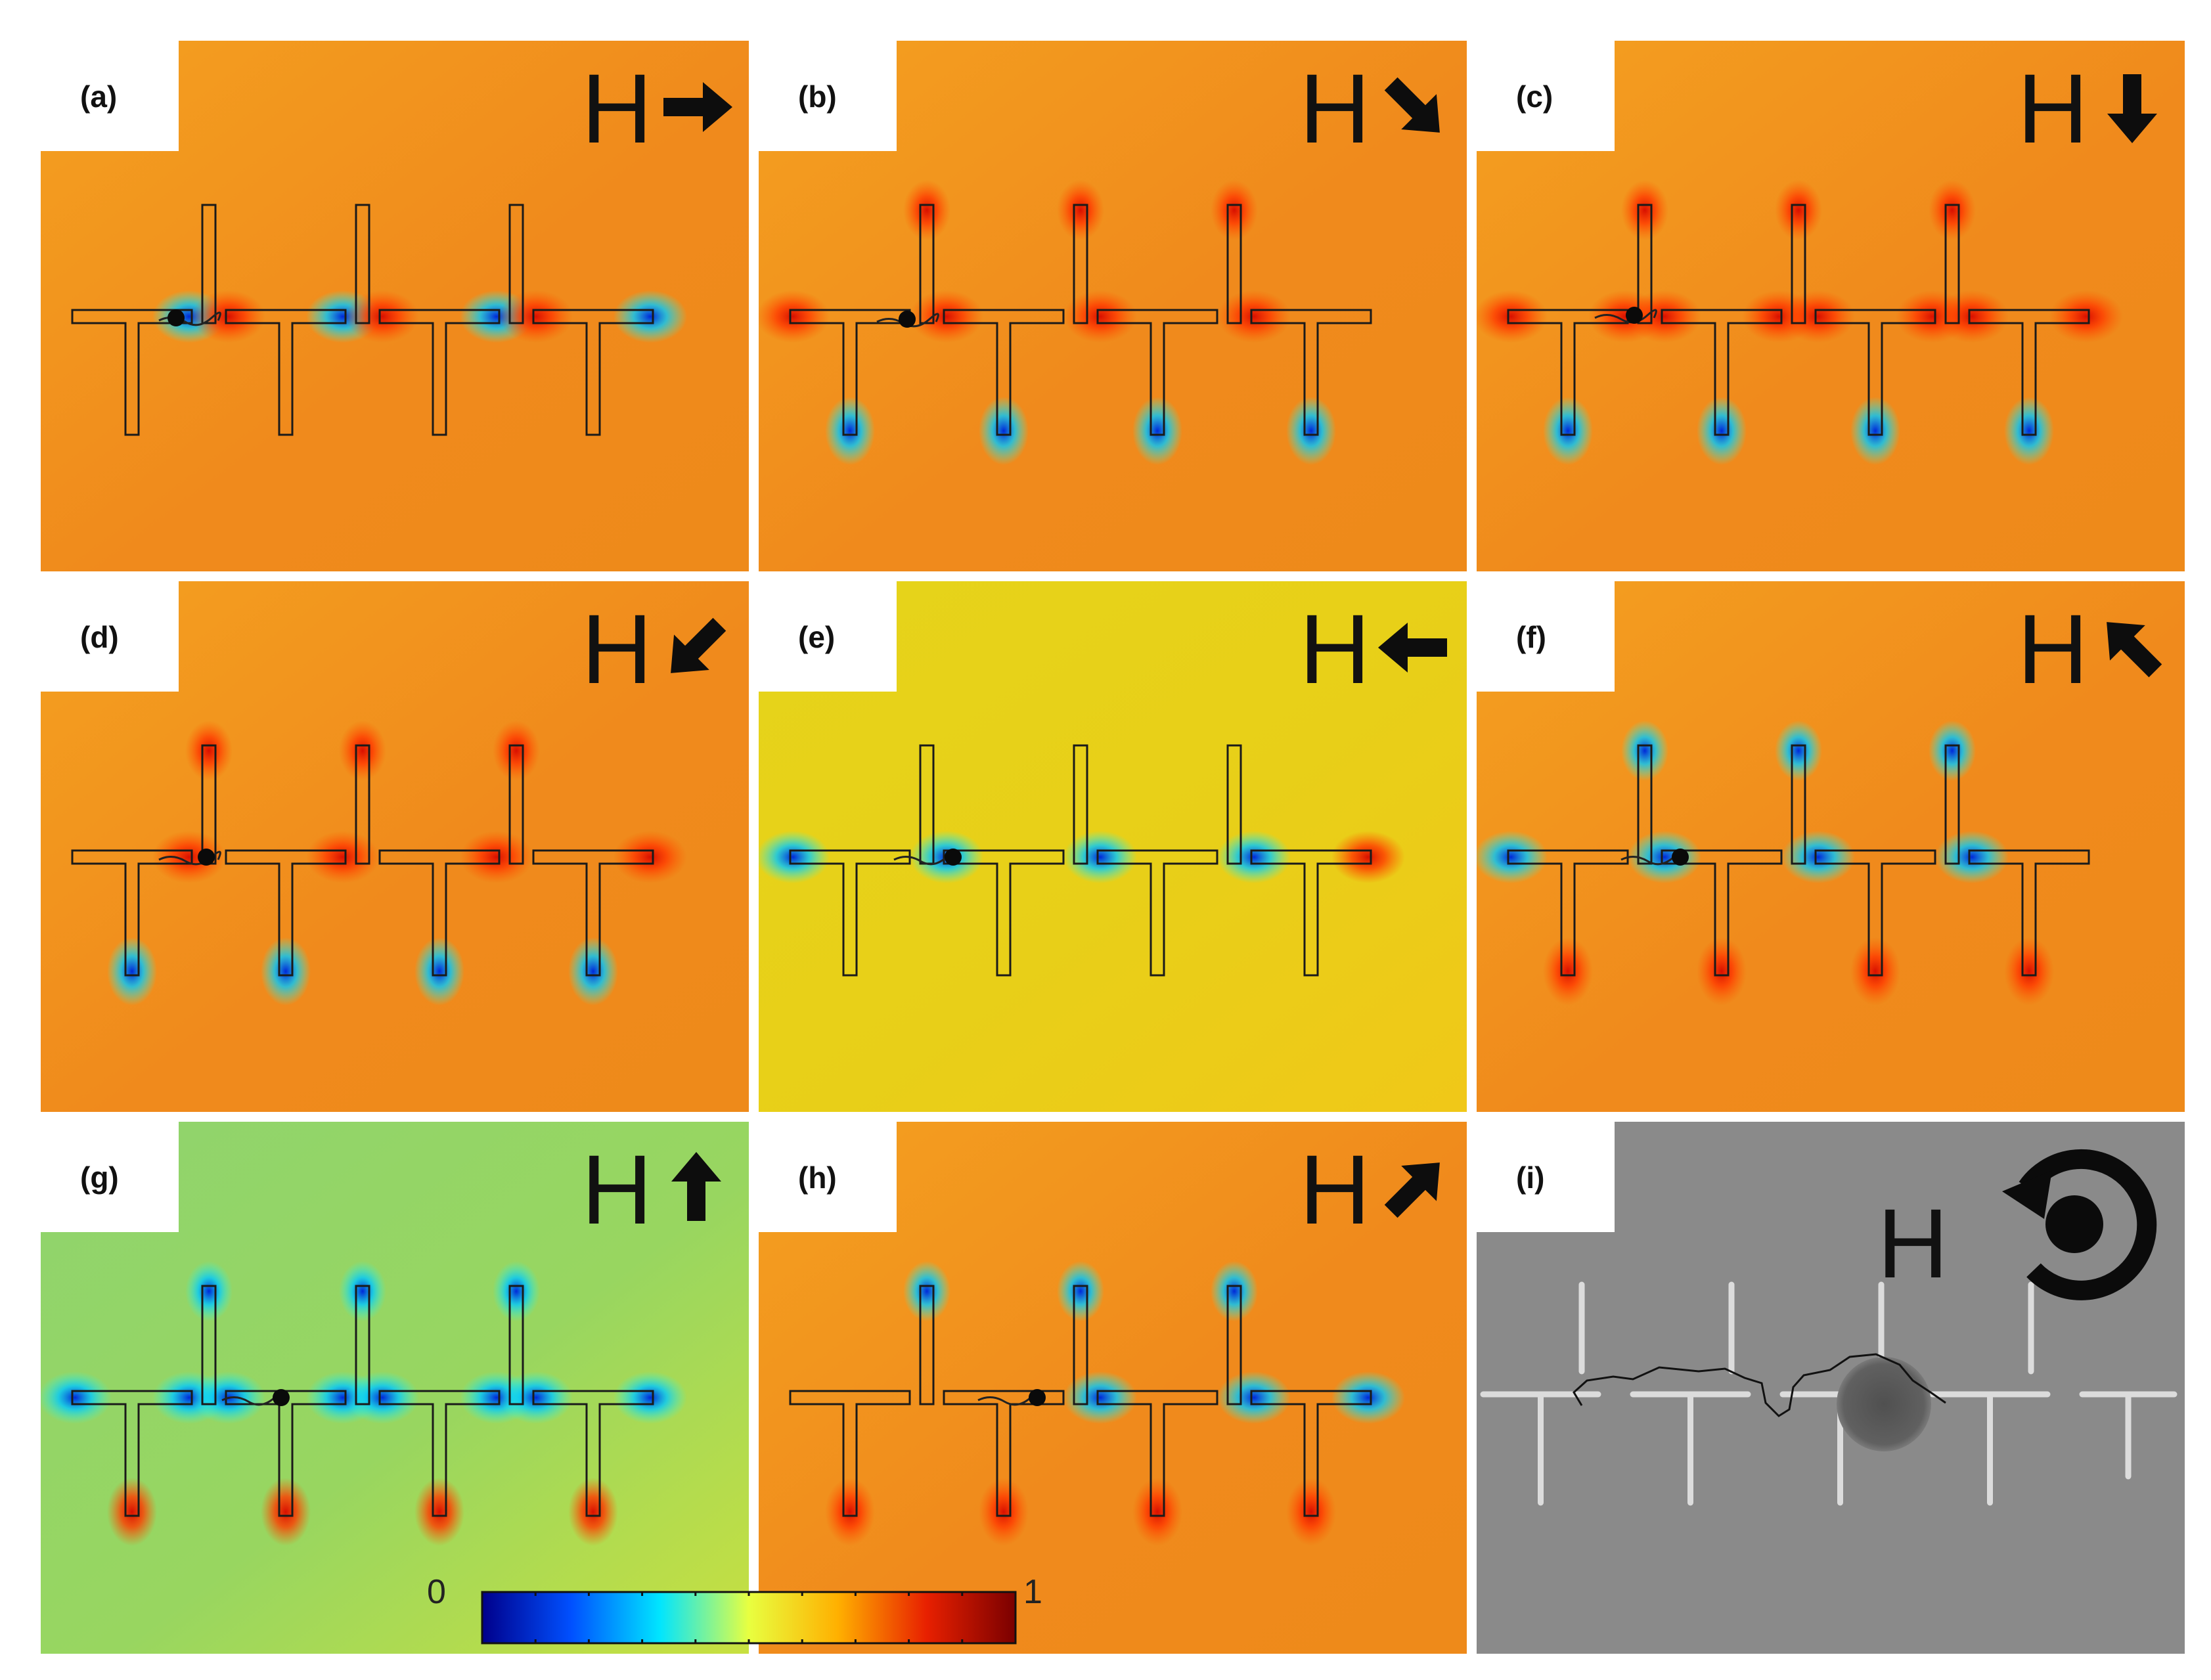  Describe the element at coordinates (1831, 1388) in the screenshot. I see `panel-i: (i) H` at that location.